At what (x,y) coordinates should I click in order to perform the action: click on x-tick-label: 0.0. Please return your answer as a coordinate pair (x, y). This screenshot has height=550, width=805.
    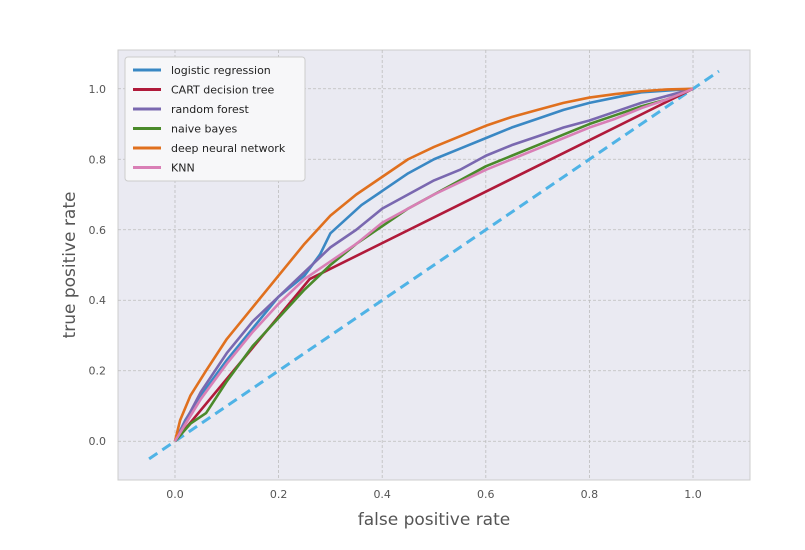
    Looking at the image, I should click on (175, 494).